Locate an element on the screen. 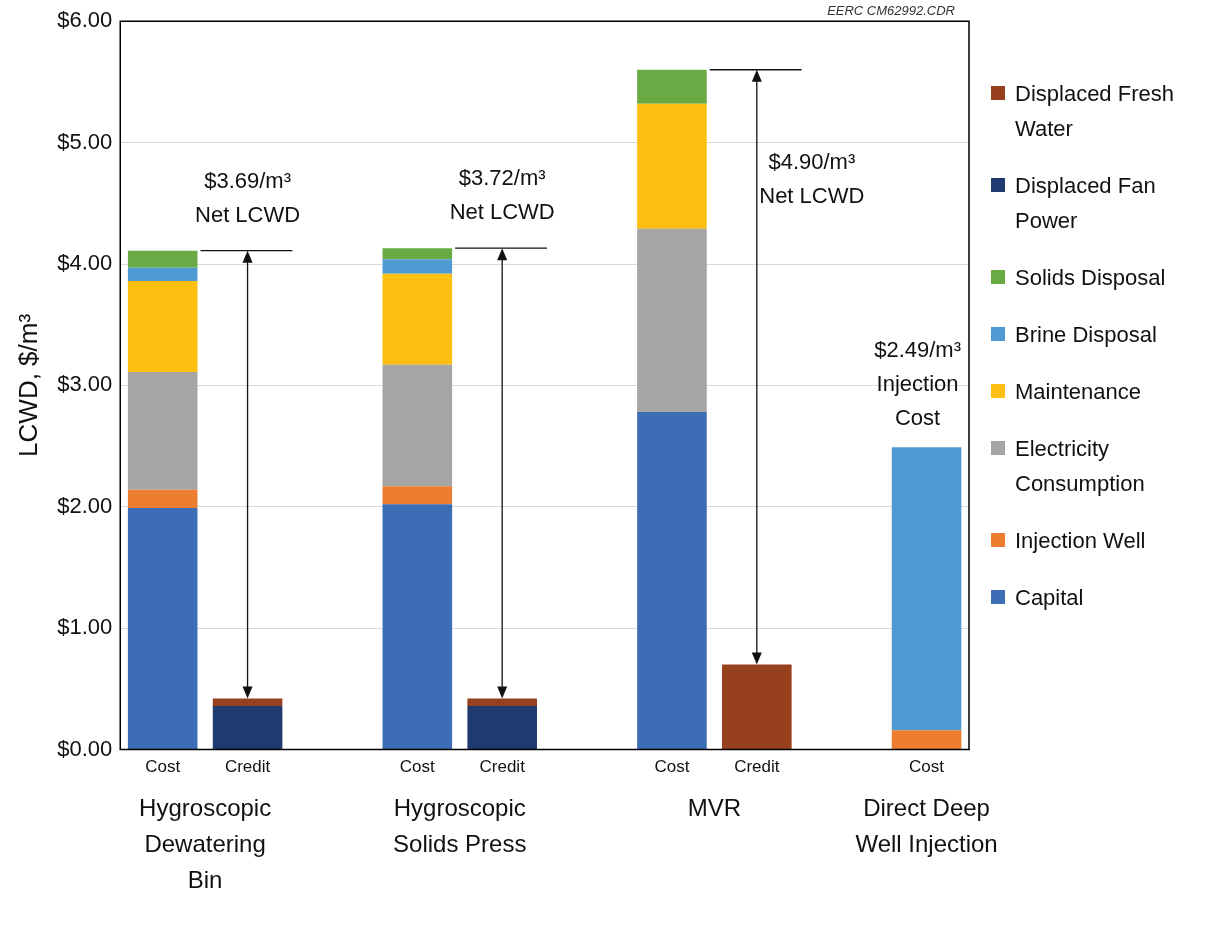 The width and height of the screenshot is (1214, 926). y-tick-label: $1.00 is located at coordinates (85, 627).